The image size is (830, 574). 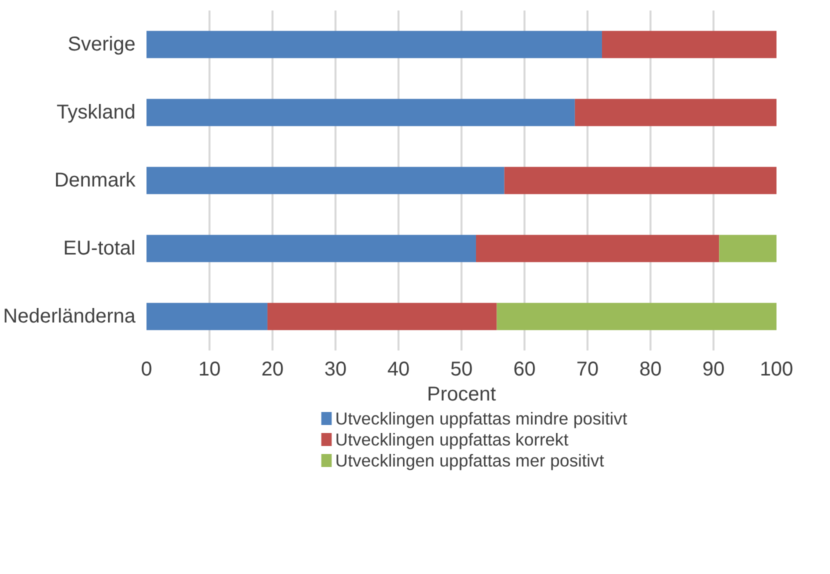 What do you see at coordinates (99, 249) in the screenshot?
I see `y-tick-label: EU-total` at bounding box center [99, 249].